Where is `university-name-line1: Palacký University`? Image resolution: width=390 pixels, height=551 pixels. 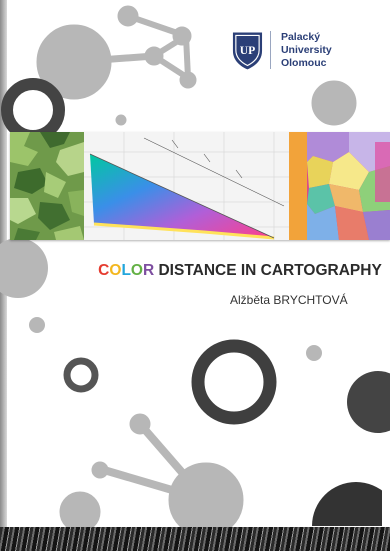
university-name-line1: Palacký University is located at coordinates (306, 43).